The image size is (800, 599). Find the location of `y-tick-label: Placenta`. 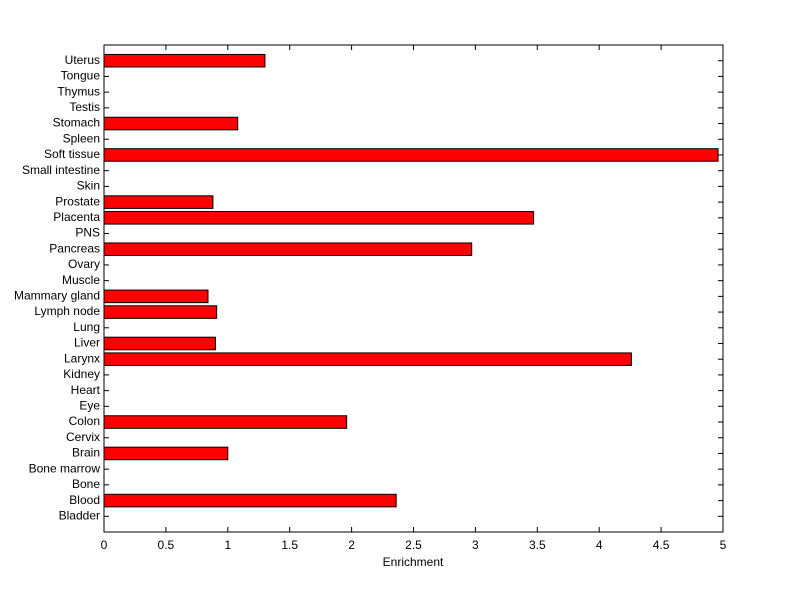

y-tick-label: Placenta is located at coordinates (76, 217).